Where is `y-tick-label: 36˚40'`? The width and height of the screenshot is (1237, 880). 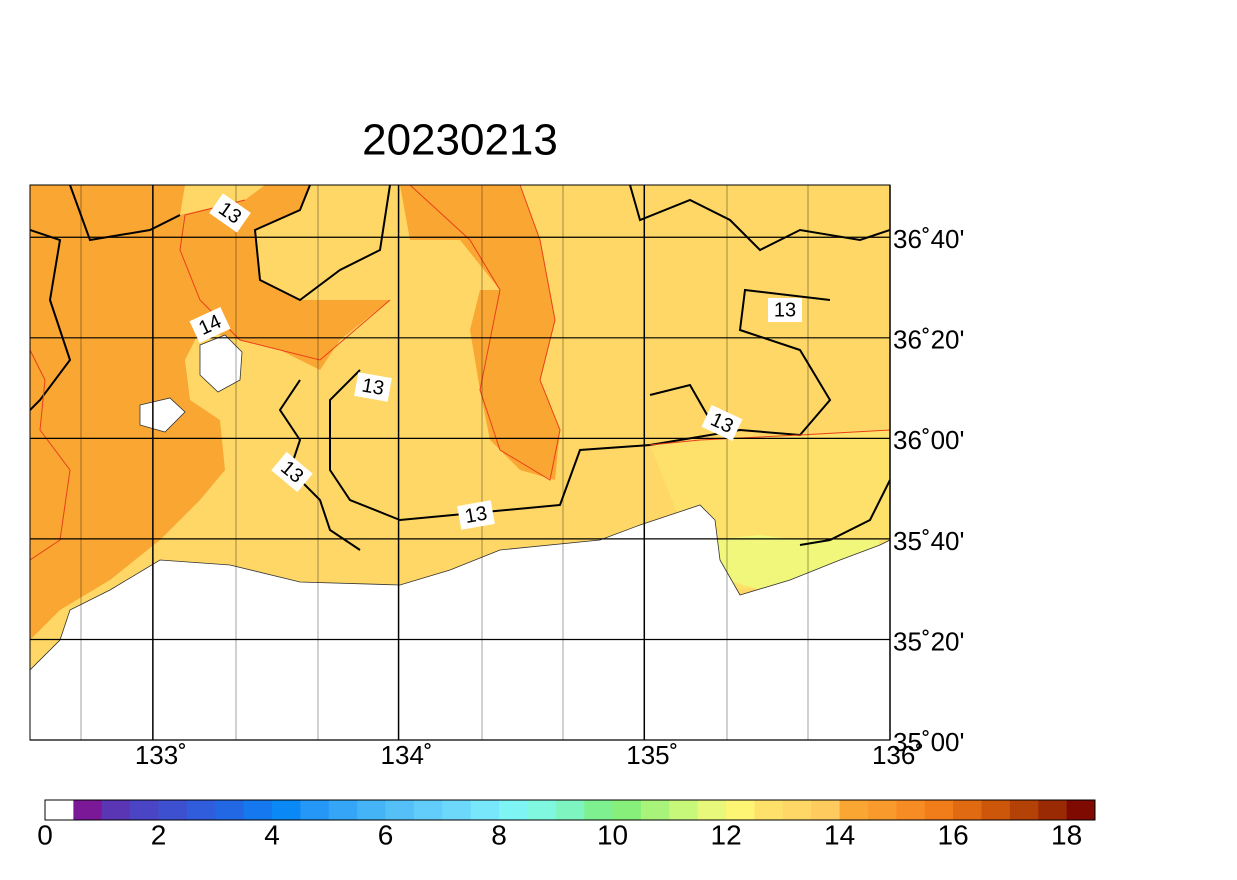 y-tick-label: 36˚40' is located at coordinates (928, 239).